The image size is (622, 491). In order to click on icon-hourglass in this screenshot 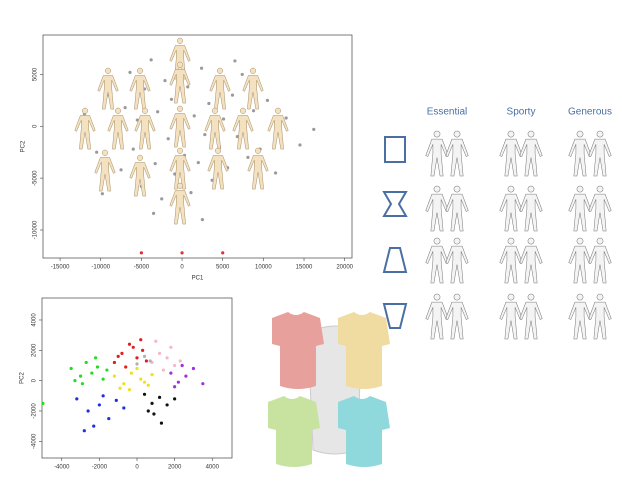, I will do `click(395, 204)`.